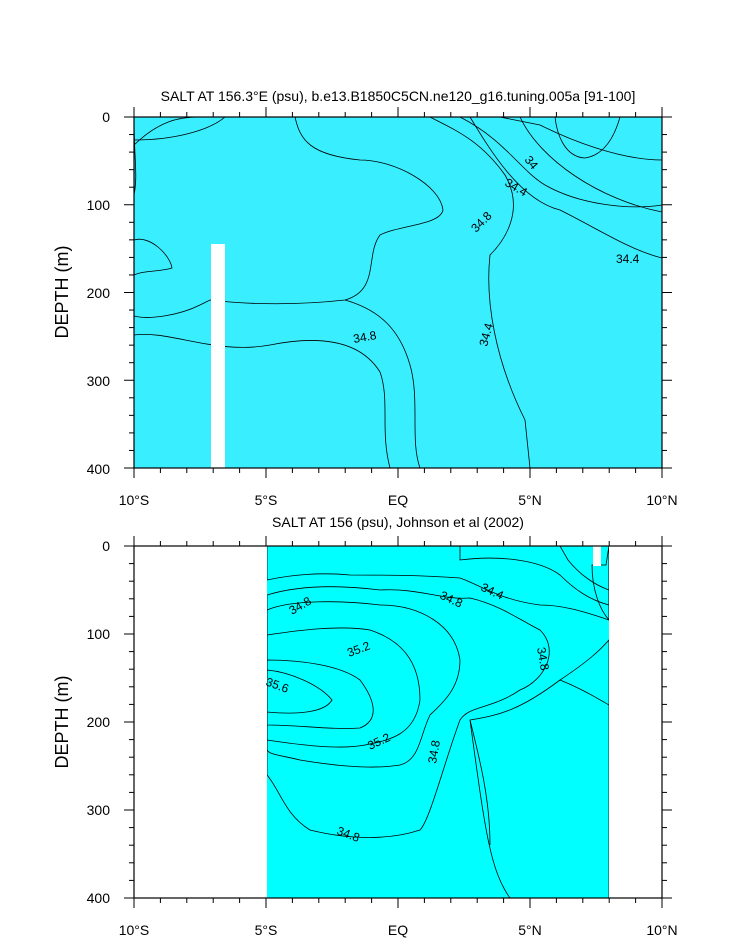 The height and width of the screenshot is (945, 733). I want to click on bottom-x-axis: 10°S 5°S EQ 5°N 10°N, so click(398, 930).